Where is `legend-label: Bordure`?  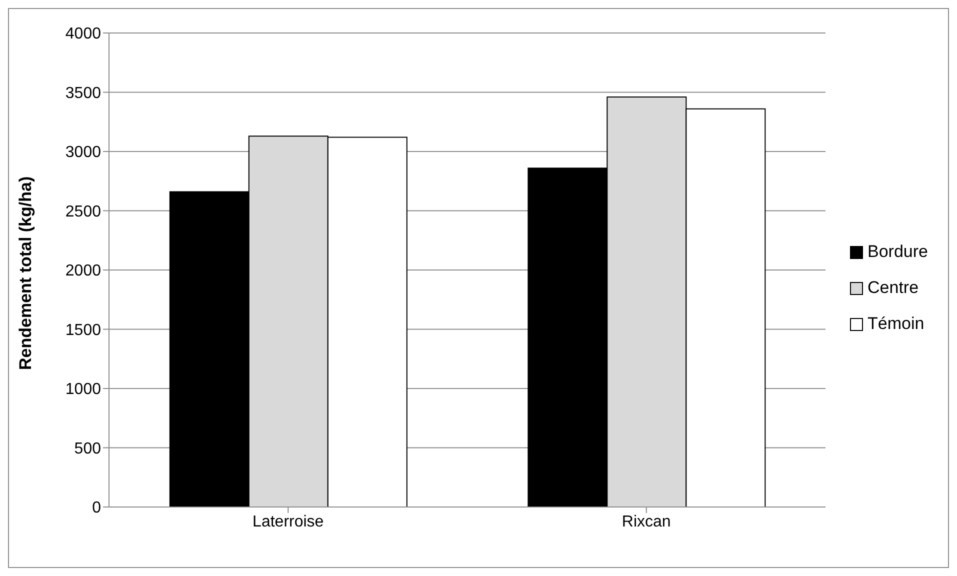 legend-label: Bordure is located at coordinates (898, 252).